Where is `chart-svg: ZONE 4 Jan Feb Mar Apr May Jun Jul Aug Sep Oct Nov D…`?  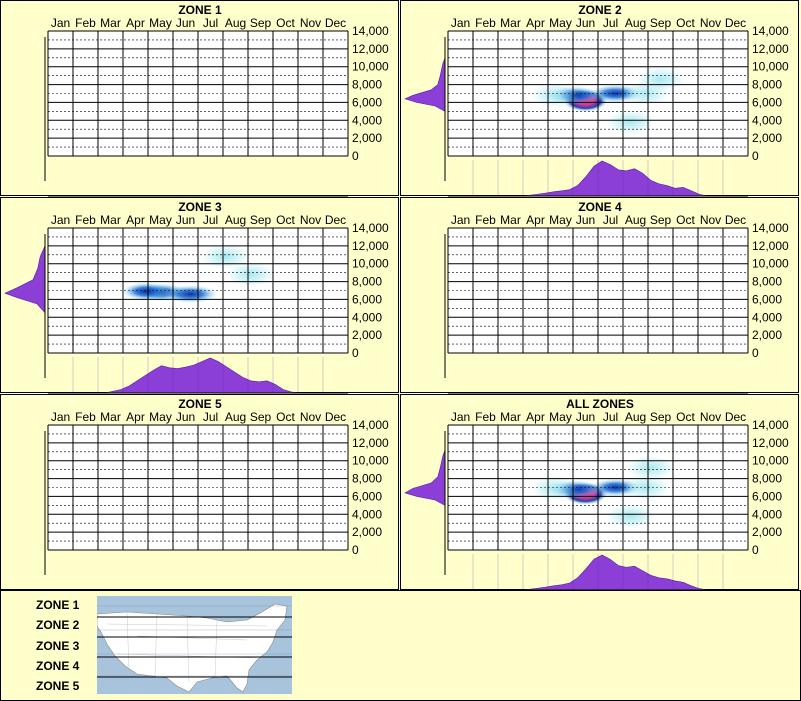
chart-svg: ZONE 4 Jan Feb Mar Apr May Jun Jul Aug Sep Oct Nov D… is located at coordinates (616, 297).